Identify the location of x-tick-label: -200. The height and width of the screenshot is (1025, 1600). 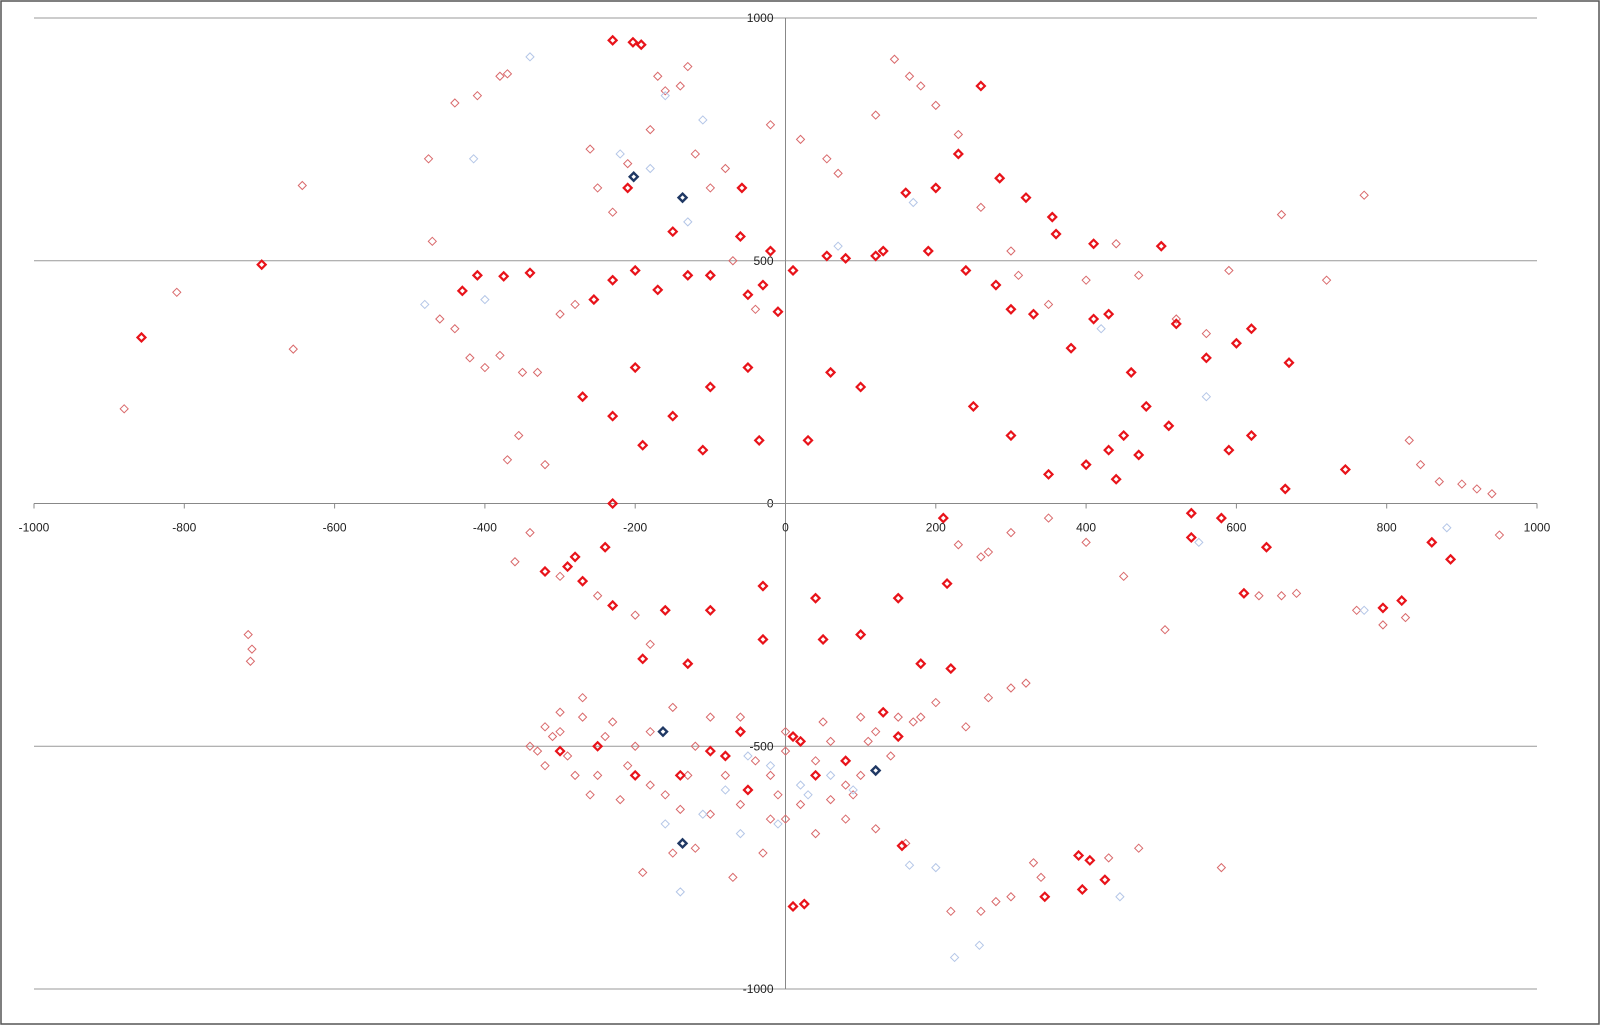
(635, 528).